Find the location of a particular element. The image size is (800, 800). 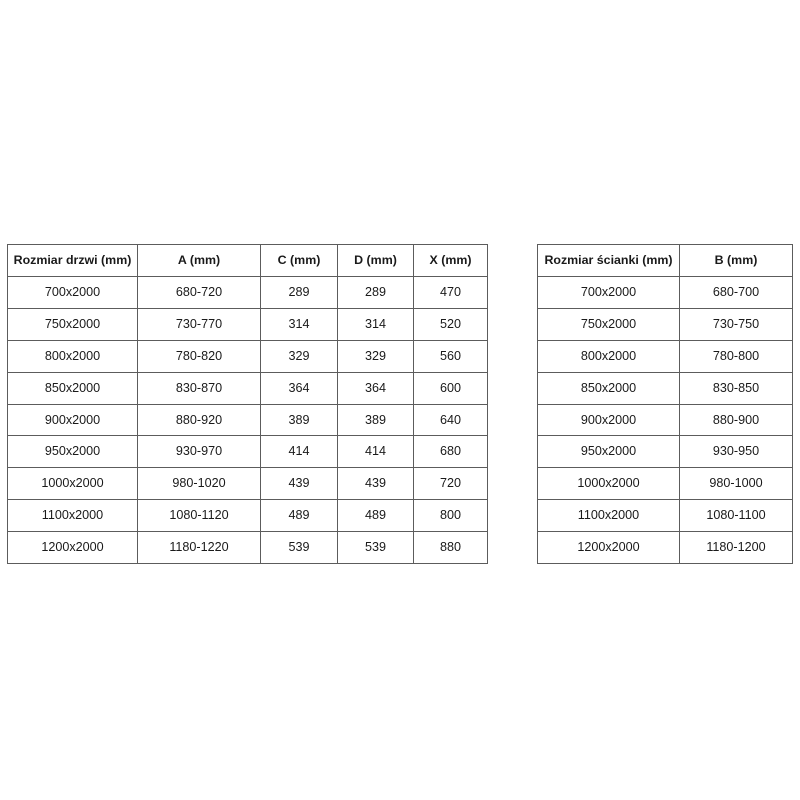

cell-door-size: 1200x2000 is located at coordinates (72, 548).